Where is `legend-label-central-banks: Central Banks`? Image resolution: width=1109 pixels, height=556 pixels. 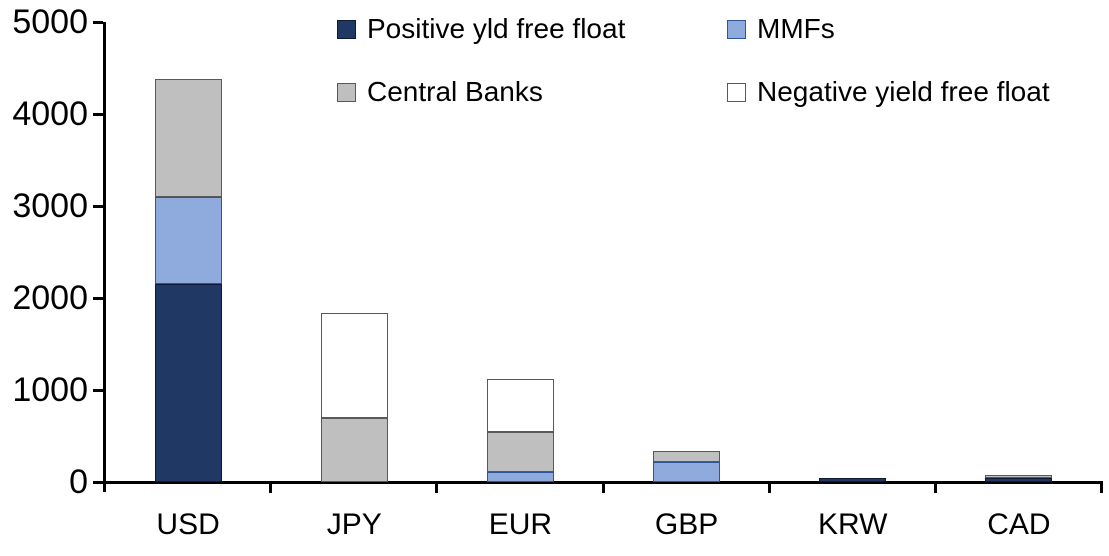 legend-label-central-banks: Central Banks is located at coordinates (455, 91).